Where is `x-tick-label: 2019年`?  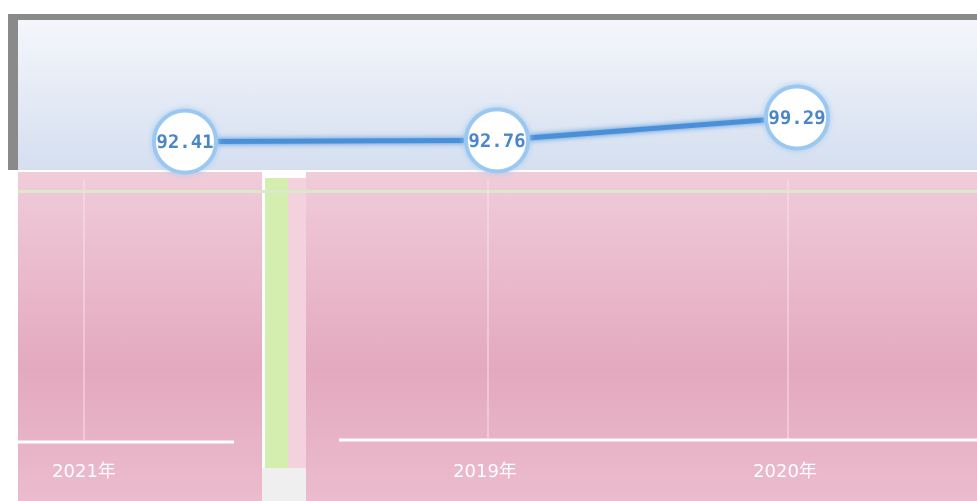 x-tick-label: 2019年 is located at coordinates (485, 471).